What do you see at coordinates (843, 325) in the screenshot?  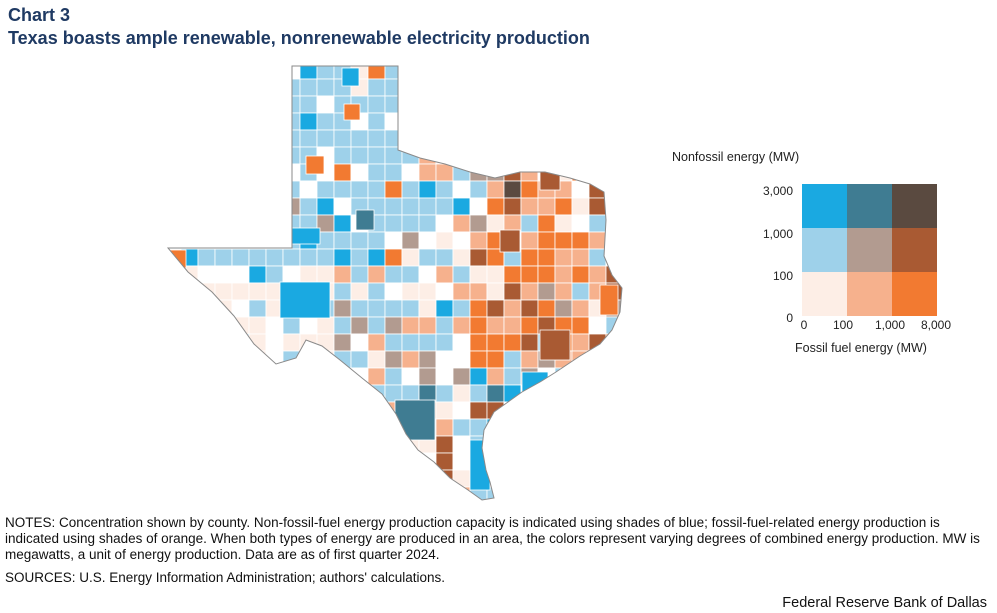 I see `legend-x-tick: 100` at bounding box center [843, 325].